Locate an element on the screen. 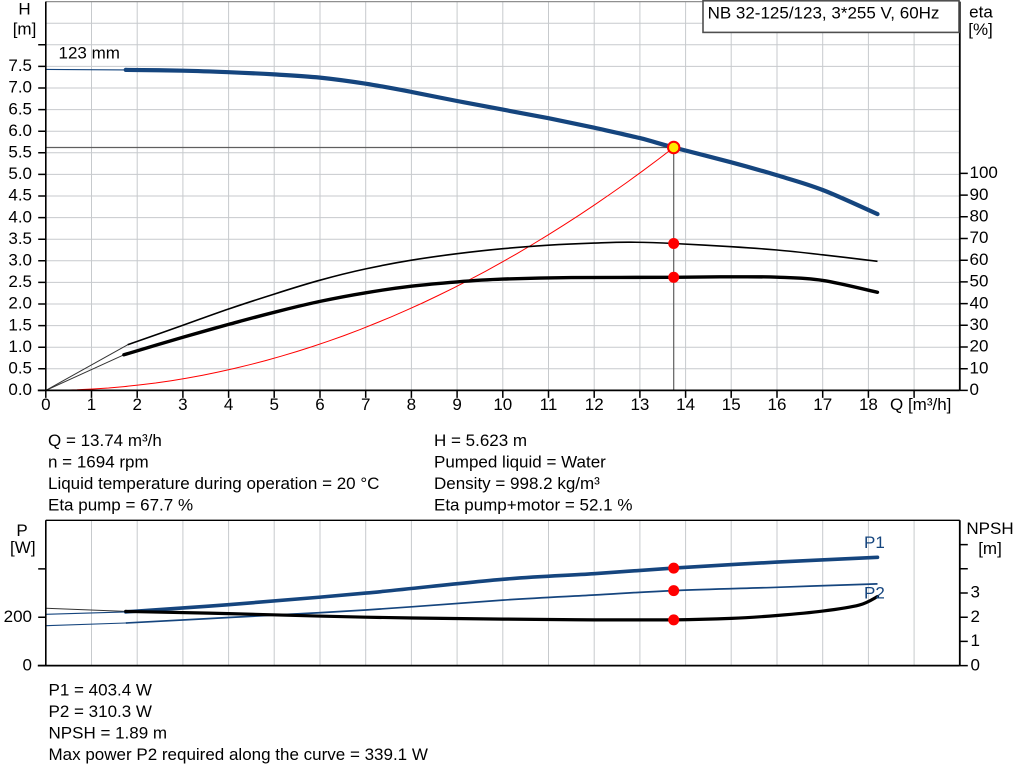  svg-text: 1.0 is located at coordinates (20, 346).